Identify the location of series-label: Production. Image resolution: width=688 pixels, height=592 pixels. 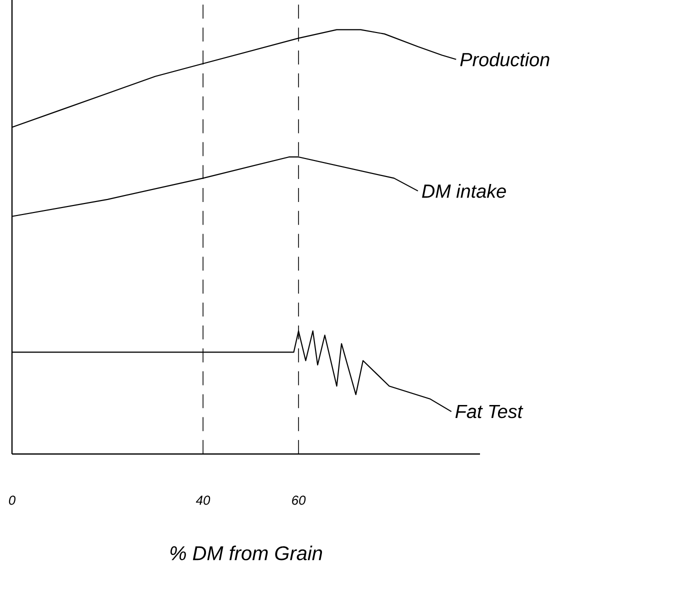
(505, 59).